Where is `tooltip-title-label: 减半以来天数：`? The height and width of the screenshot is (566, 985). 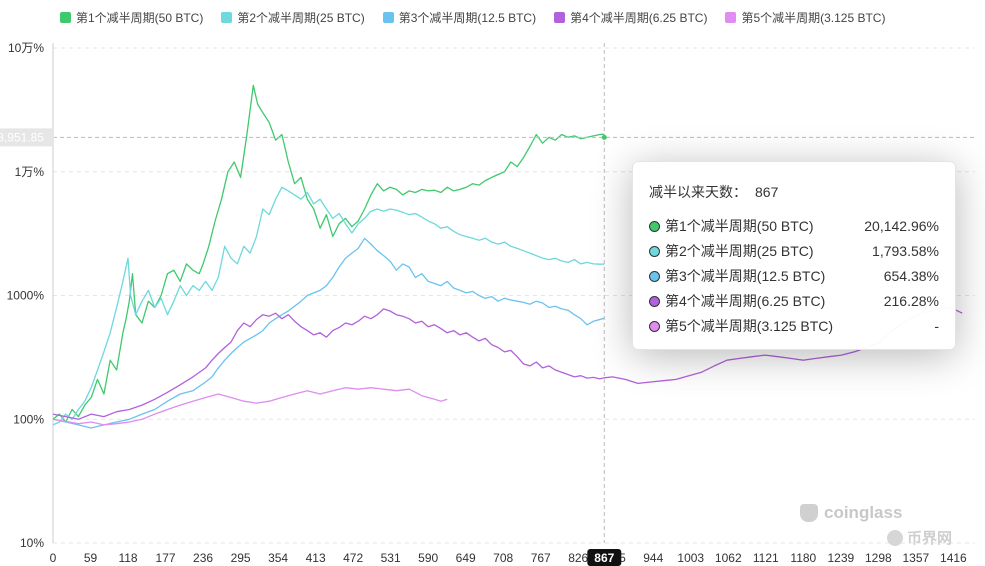
tooltip-title-label: 减半以来天数： is located at coordinates (698, 192).